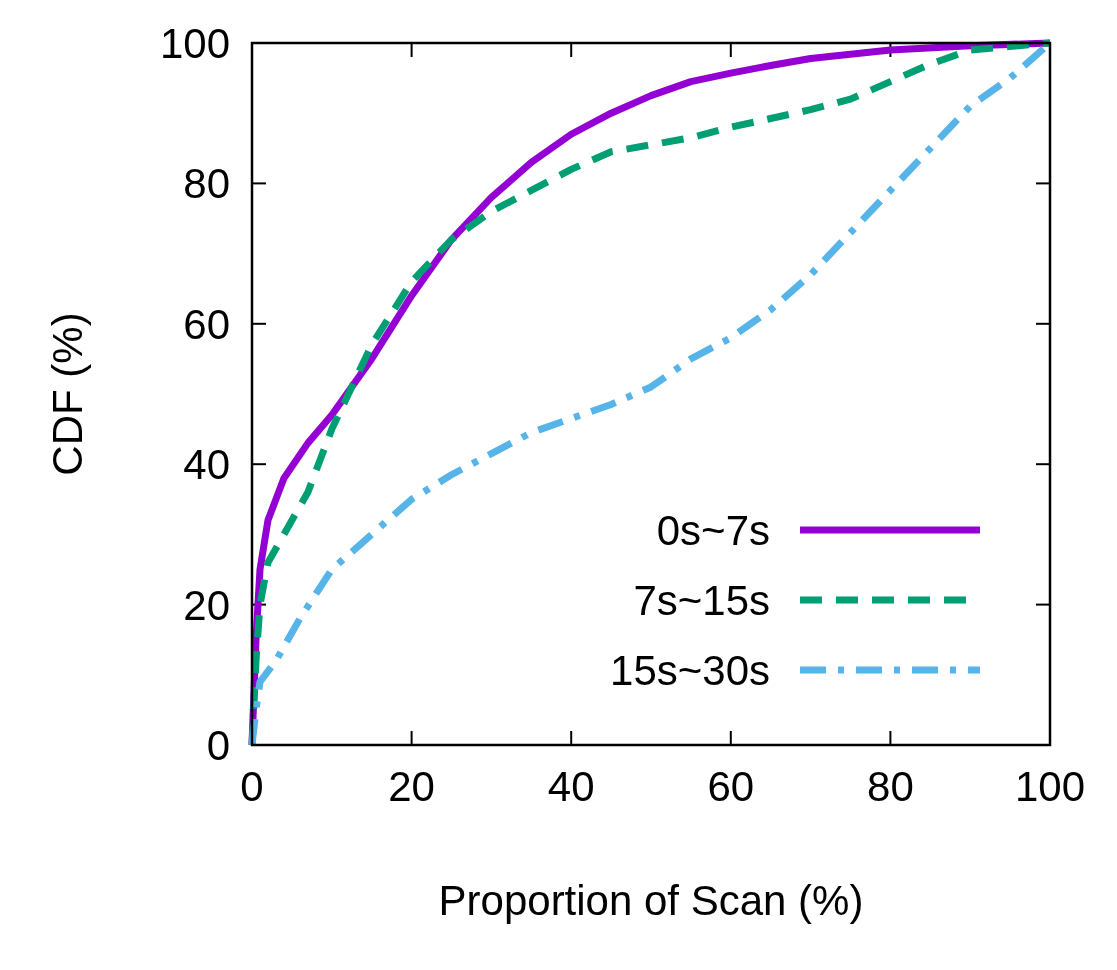 This screenshot has height=970, width=1117. What do you see at coordinates (690, 670) in the screenshot?
I see `legend-label: 15s~30s` at bounding box center [690, 670].